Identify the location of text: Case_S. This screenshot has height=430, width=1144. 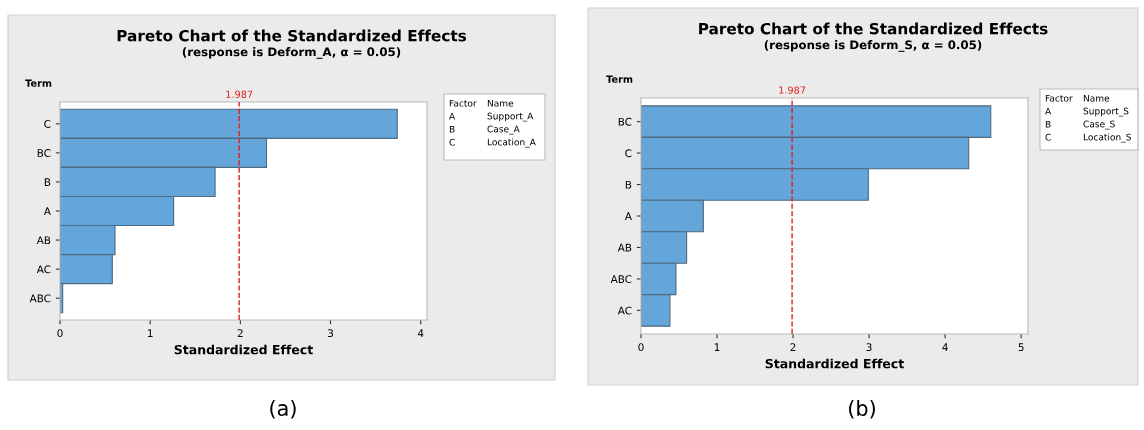
(1099, 125).